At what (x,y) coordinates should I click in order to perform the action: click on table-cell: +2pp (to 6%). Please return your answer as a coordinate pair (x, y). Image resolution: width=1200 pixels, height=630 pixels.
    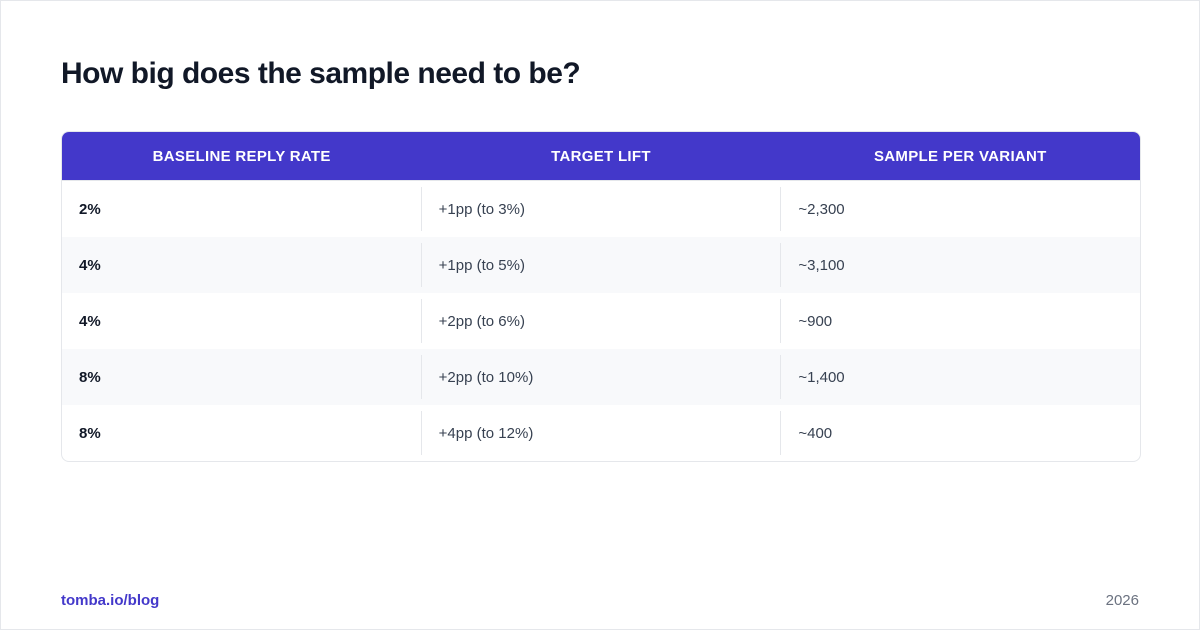
    Looking at the image, I should click on (600, 321).